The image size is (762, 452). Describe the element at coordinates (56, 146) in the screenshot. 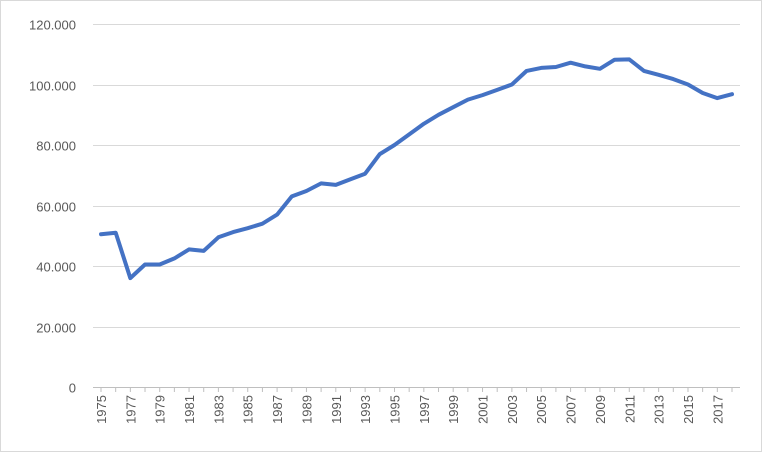

I see `y-tick-label: 80.000` at that location.